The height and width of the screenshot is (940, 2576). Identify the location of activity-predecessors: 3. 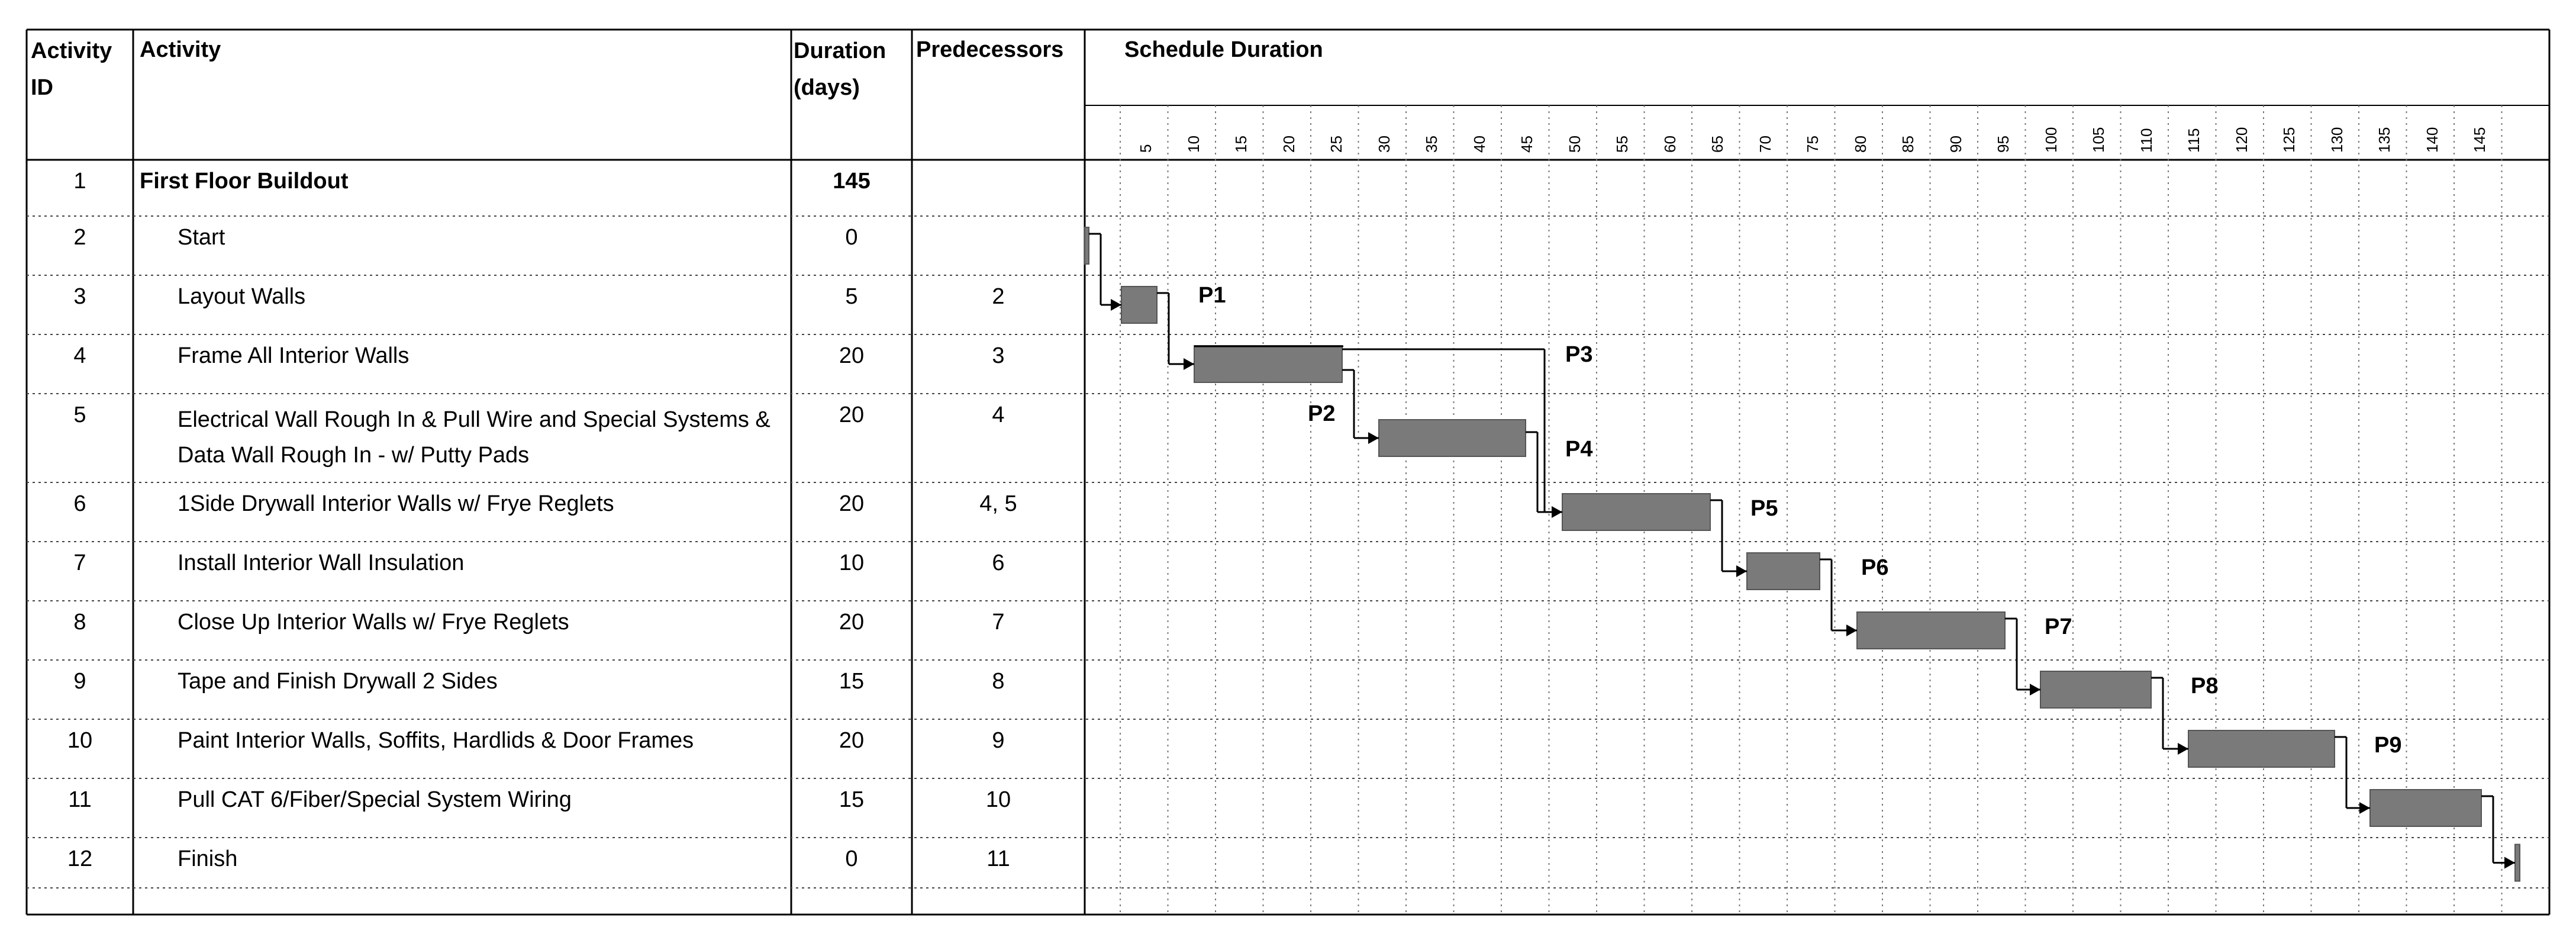
(998, 355).